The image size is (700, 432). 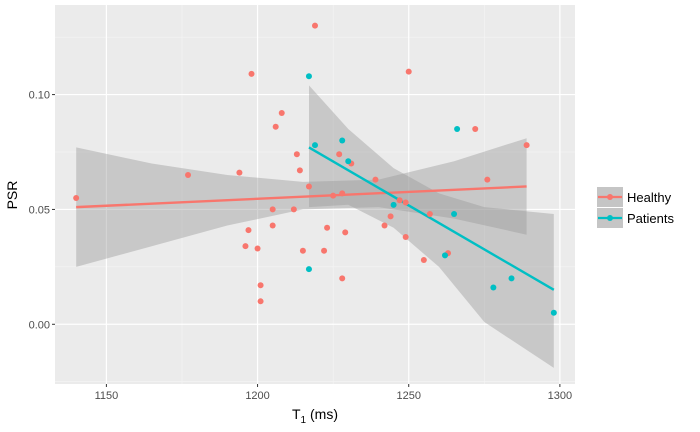 What do you see at coordinates (107, 396) in the screenshot?
I see `x-tick-label: 1150` at bounding box center [107, 396].